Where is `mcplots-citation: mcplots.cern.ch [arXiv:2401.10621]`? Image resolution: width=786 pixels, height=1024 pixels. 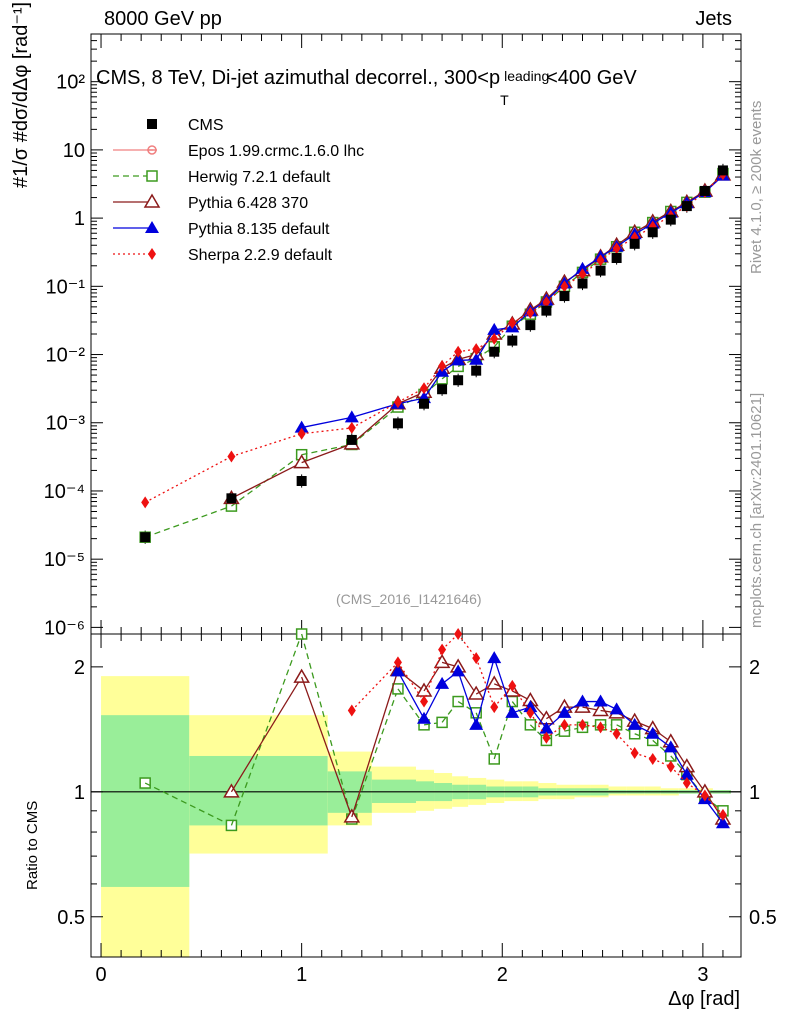
mcplots-citation: mcplots.cern.ch [arXiv:2401.10621] is located at coordinates (756, 510).